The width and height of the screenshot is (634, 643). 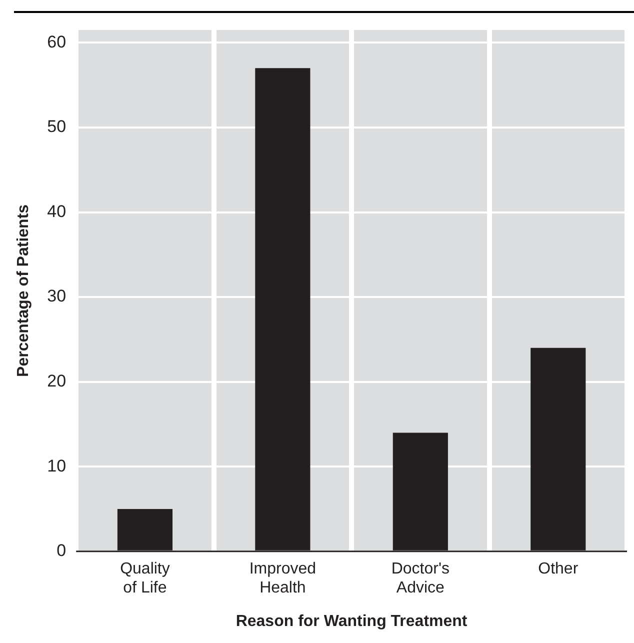 What do you see at coordinates (56, 42) in the screenshot?
I see `y-tick-label: 60` at bounding box center [56, 42].